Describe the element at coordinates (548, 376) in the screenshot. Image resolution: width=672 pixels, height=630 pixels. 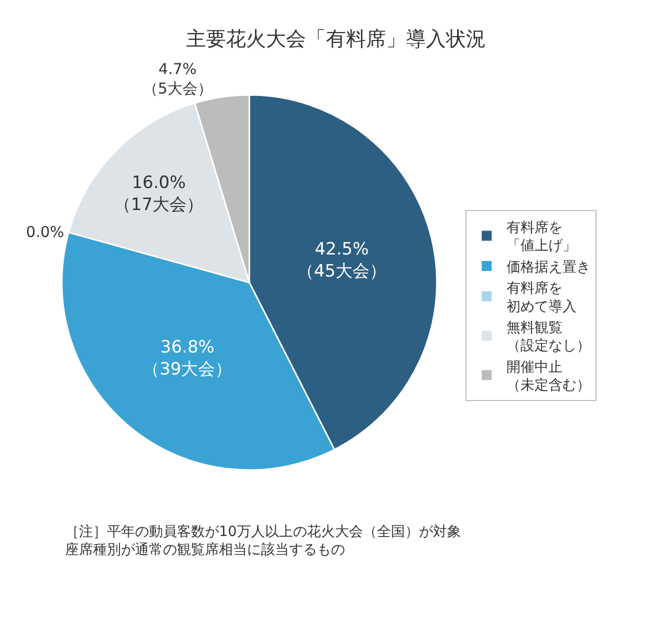
I see `legend-label: 開催中止（未定含む）` at that location.